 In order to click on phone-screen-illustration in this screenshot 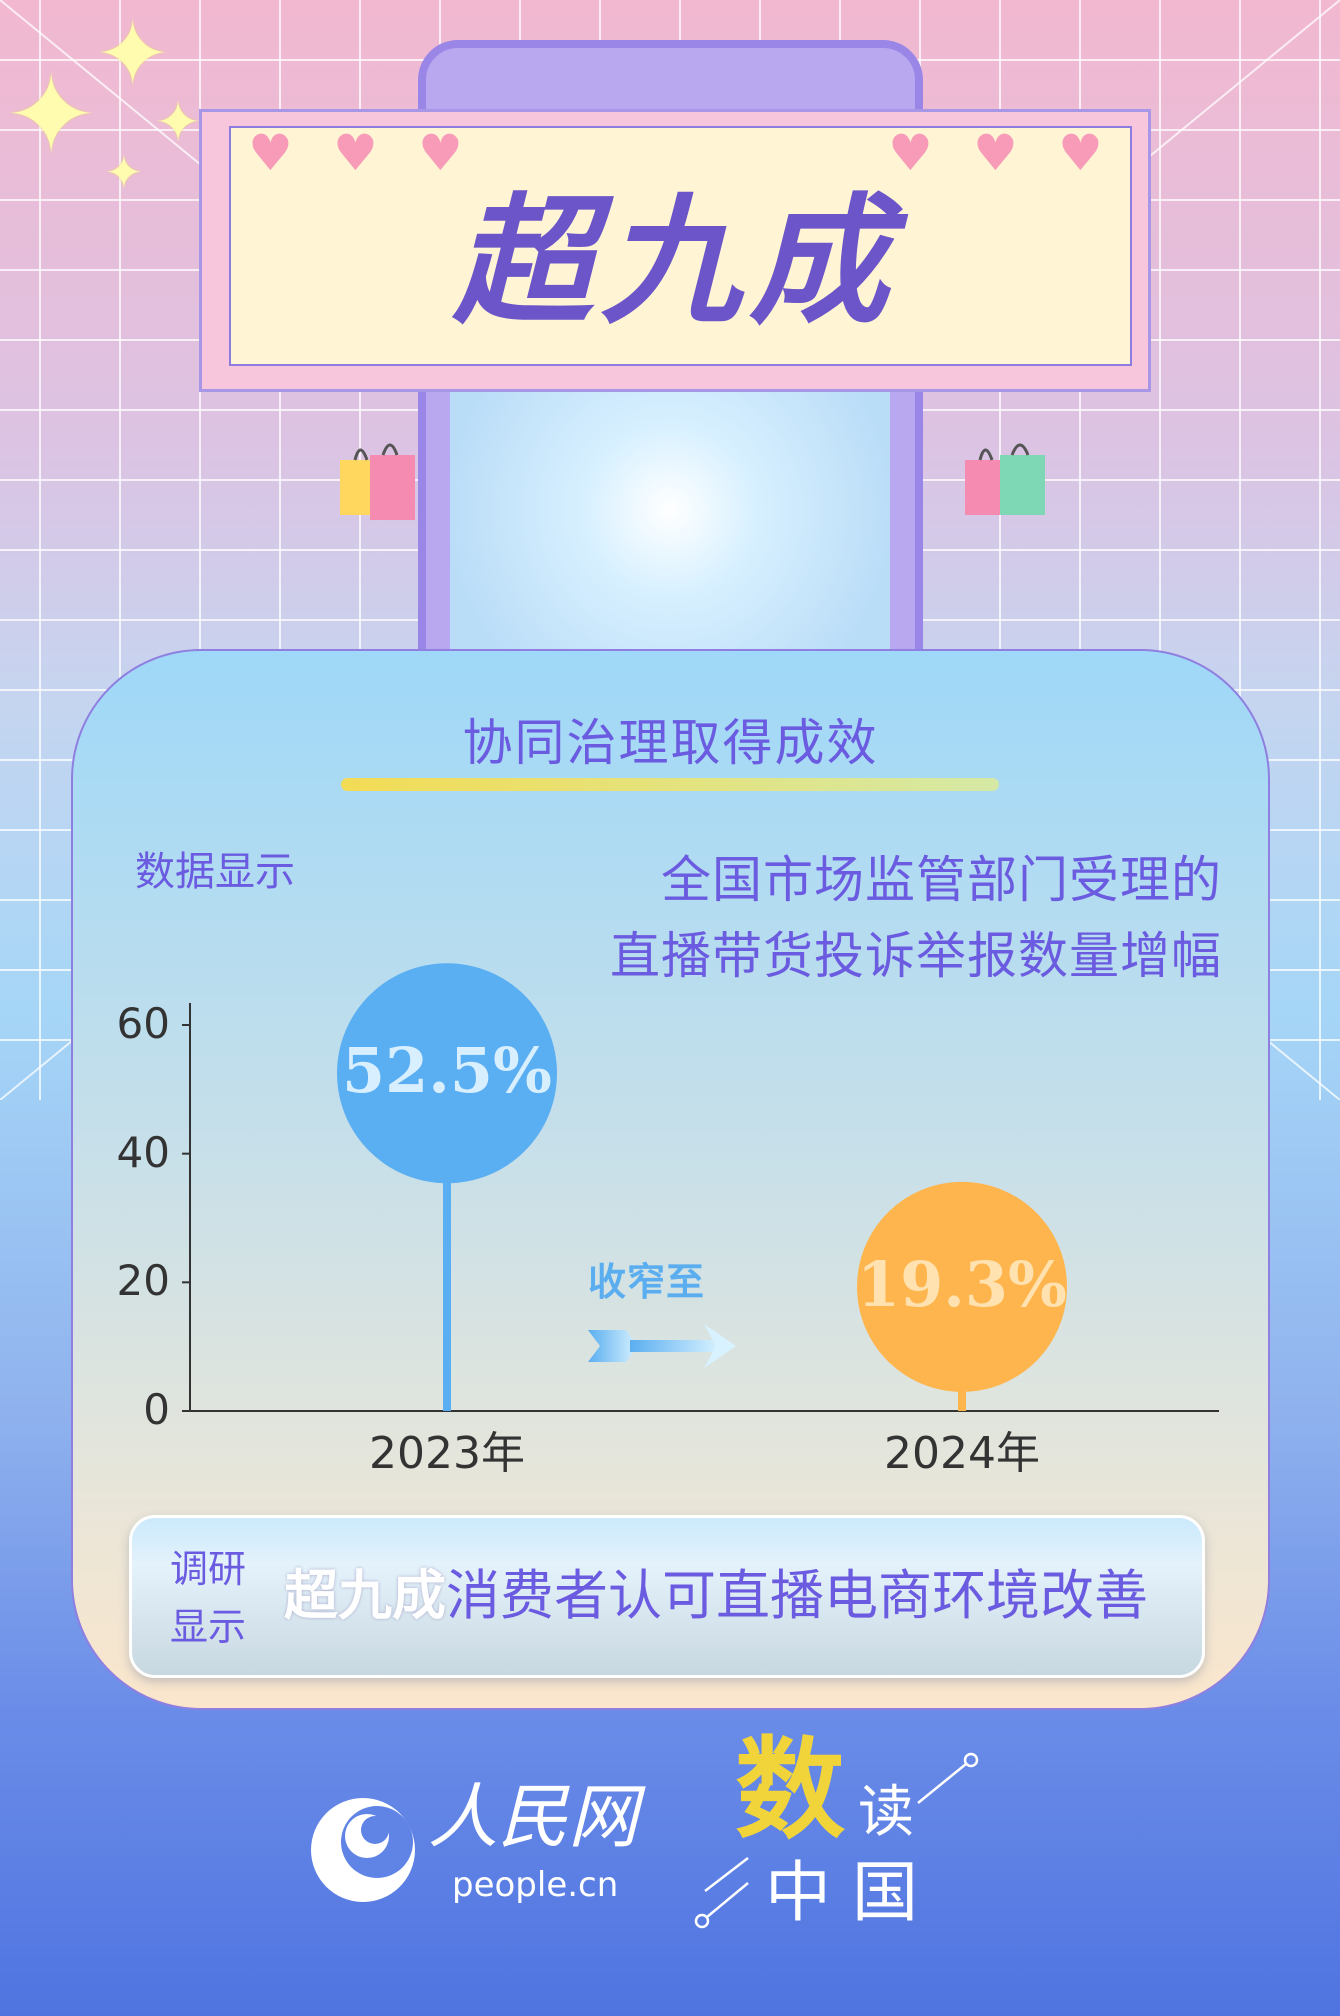, I will do `click(670, 540)`.